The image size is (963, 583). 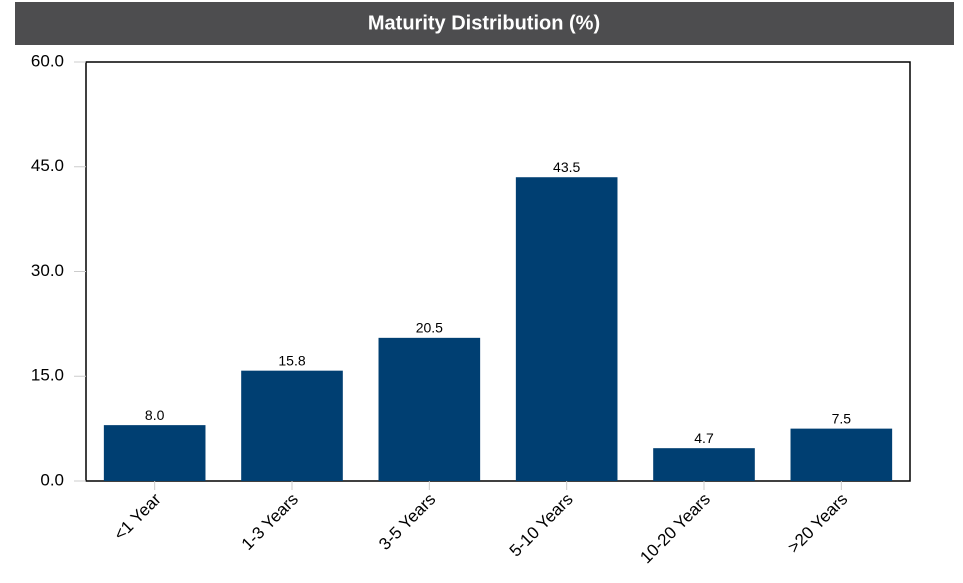 I want to click on value-label: 7.5, so click(x=842, y=418).